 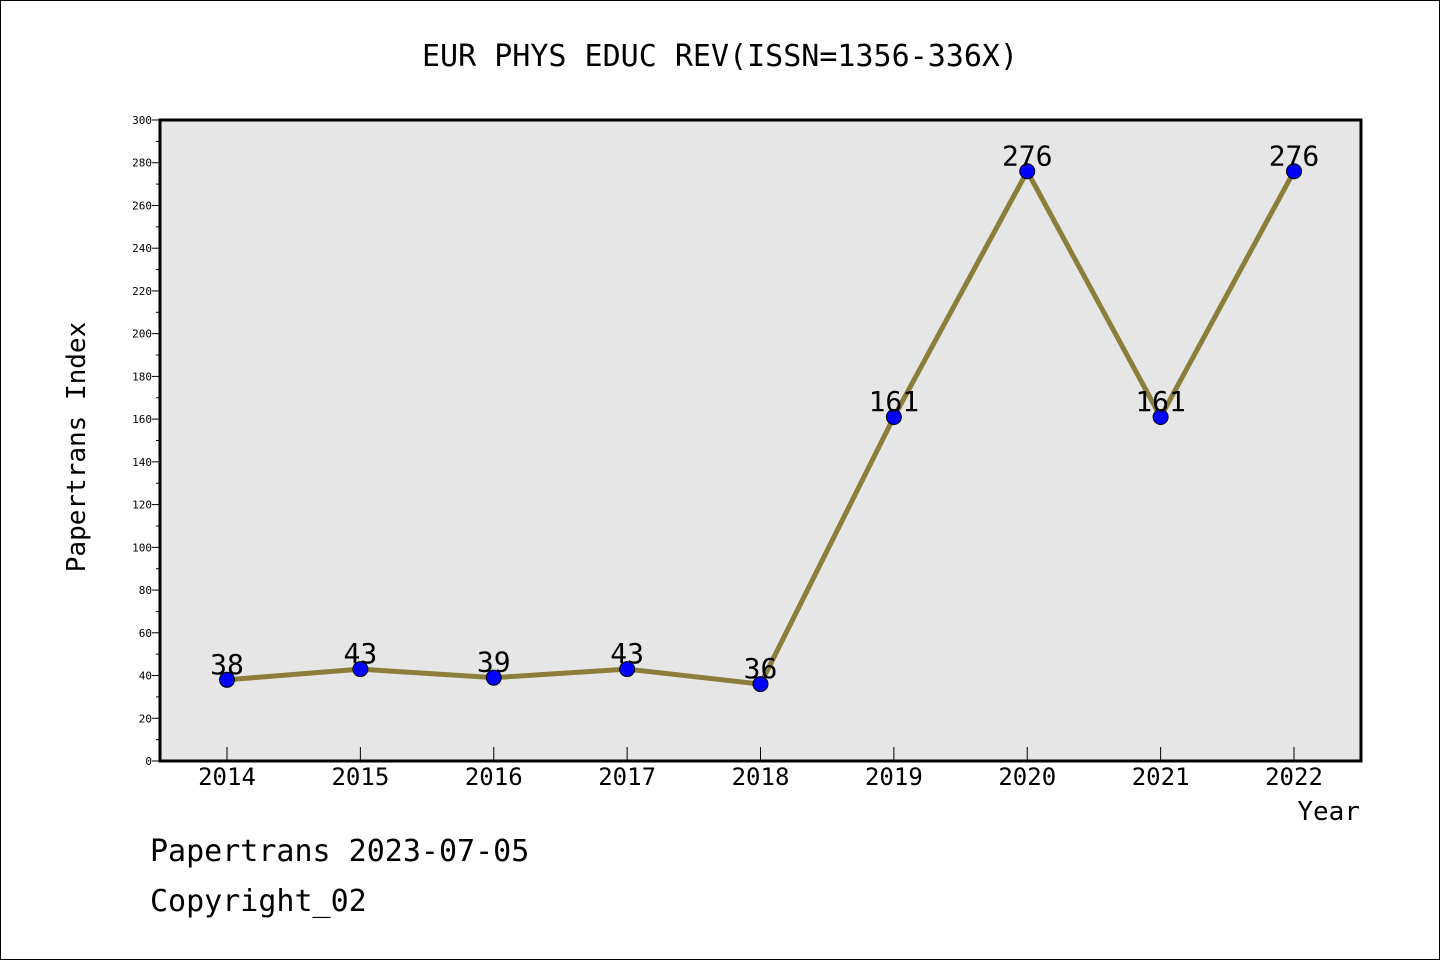 I want to click on y-tick-label: 240, so click(x=142, y=248).